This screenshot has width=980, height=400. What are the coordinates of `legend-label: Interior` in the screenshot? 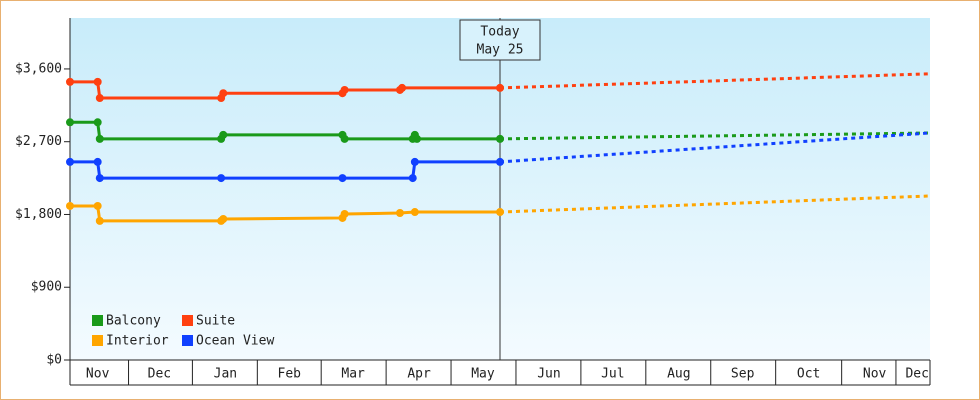 It's located at (137, 341).